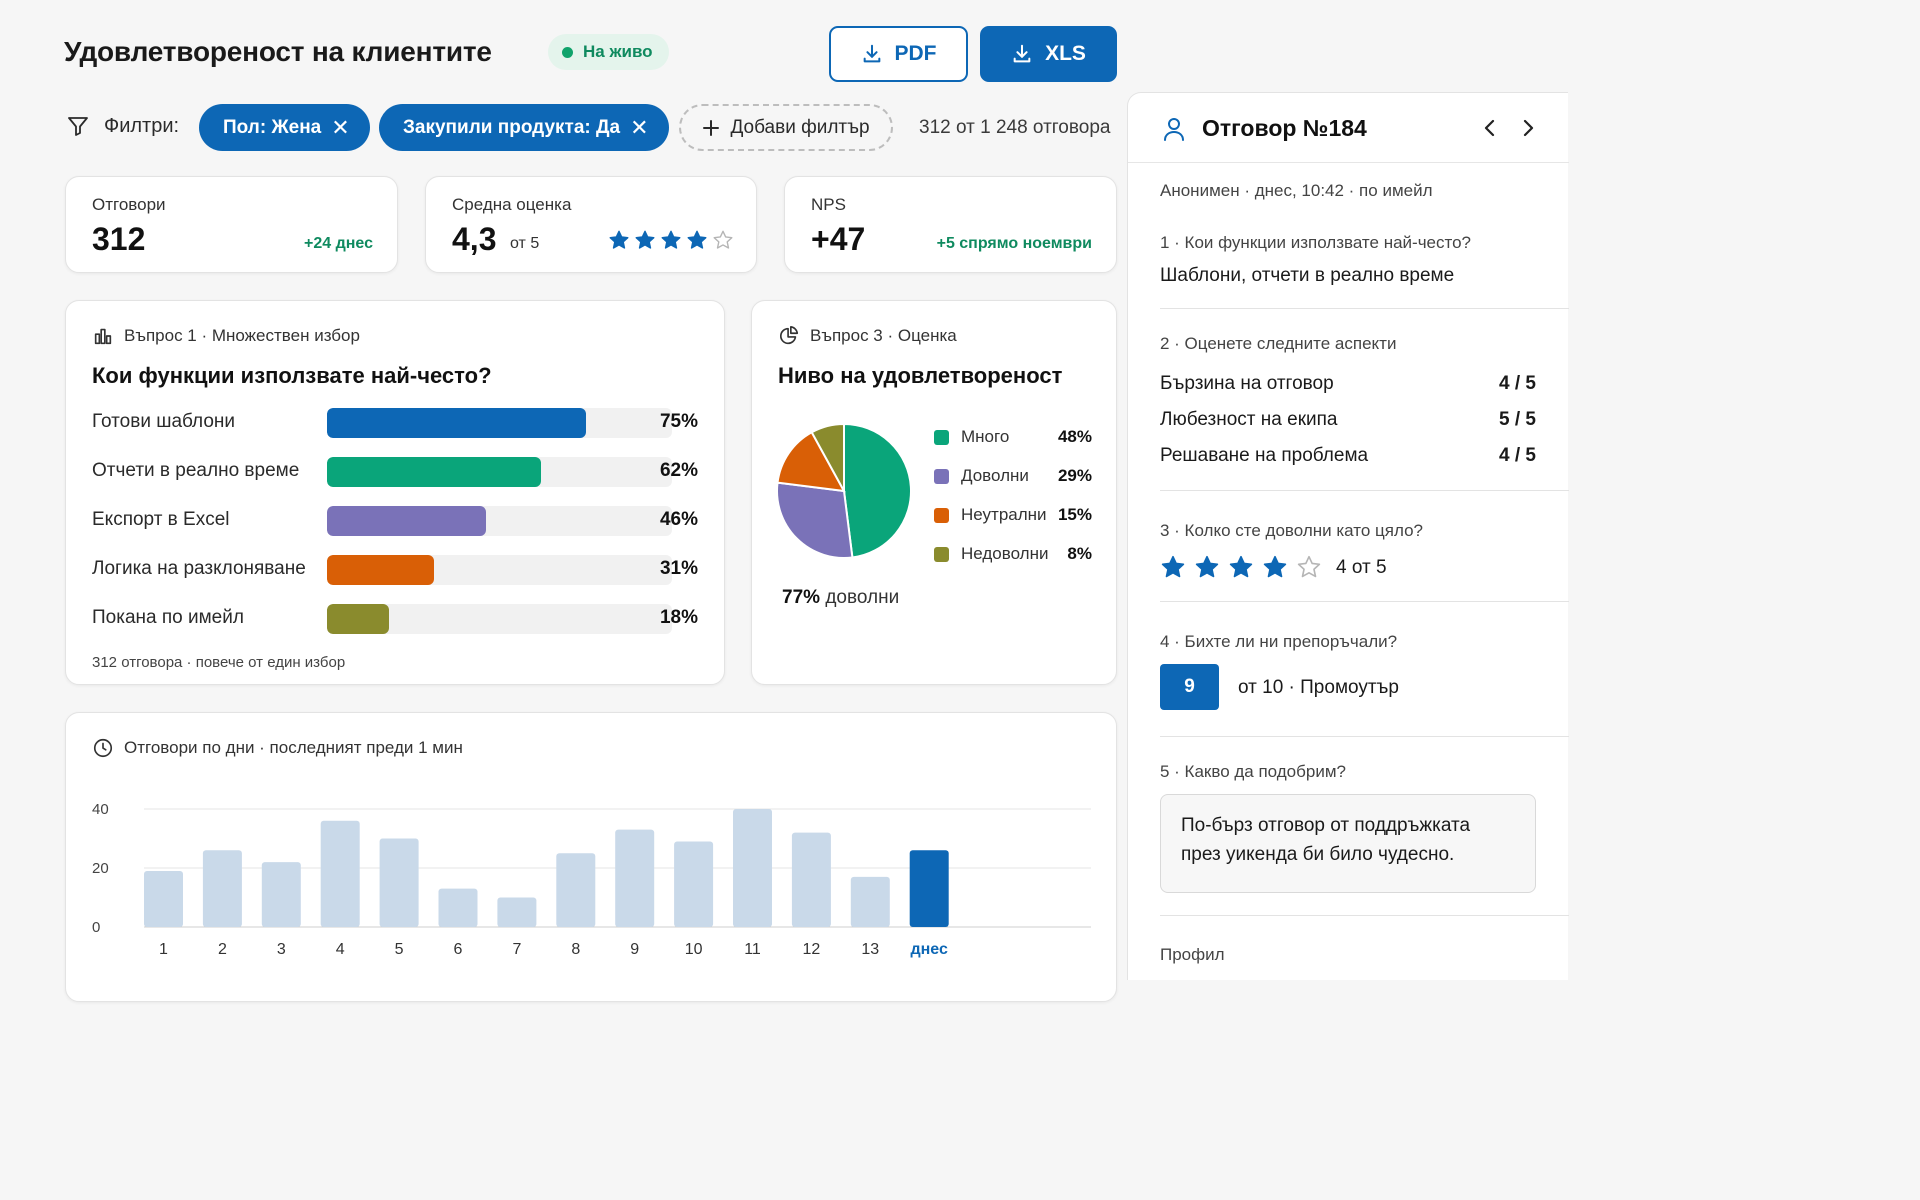  What do you see at coordinates (292, 375) in the screenshot?
I see `question-title: Кои функции използвате най-често?` at bounding box center [292, 375].